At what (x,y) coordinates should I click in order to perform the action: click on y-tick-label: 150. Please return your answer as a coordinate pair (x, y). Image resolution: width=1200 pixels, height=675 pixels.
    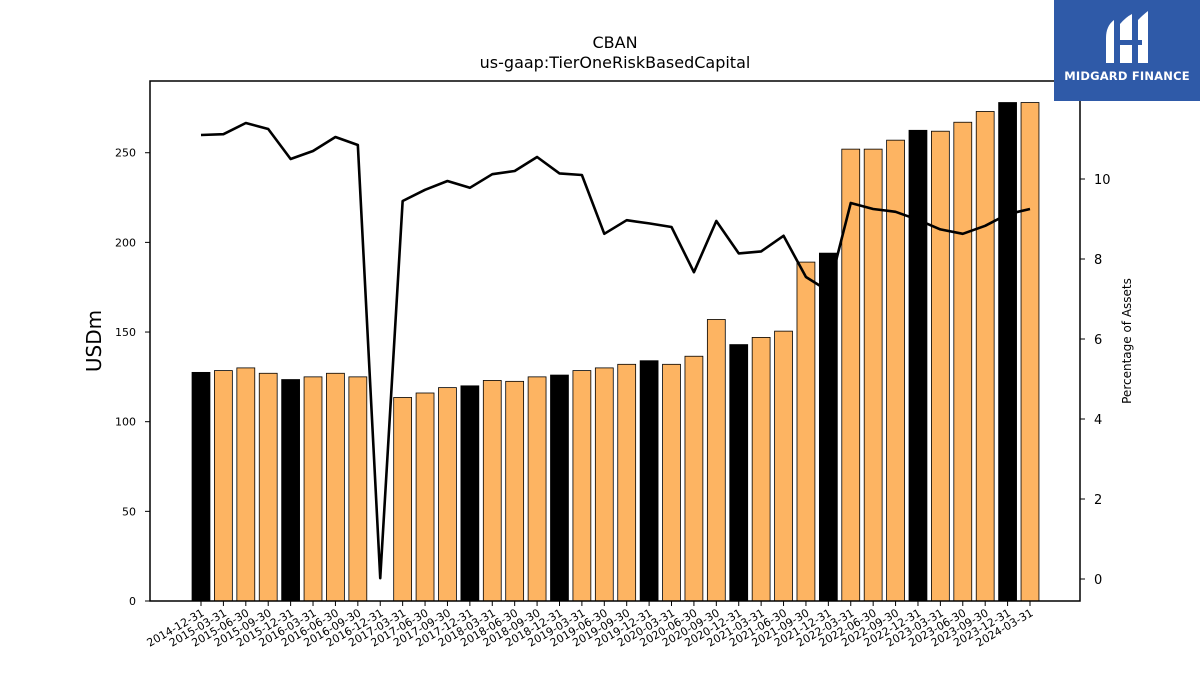
    Looking at the image, I should click on (125, 332).